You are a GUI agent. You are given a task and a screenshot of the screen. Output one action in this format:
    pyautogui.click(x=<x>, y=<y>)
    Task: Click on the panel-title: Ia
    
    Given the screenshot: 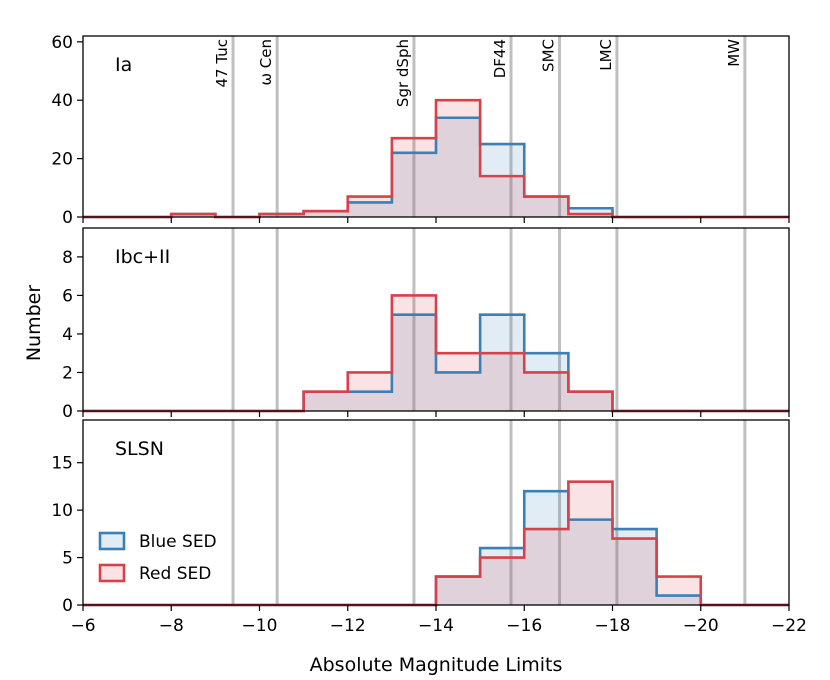 What is the action you would take?
    pyautogui.click(x=123, y=65)
    